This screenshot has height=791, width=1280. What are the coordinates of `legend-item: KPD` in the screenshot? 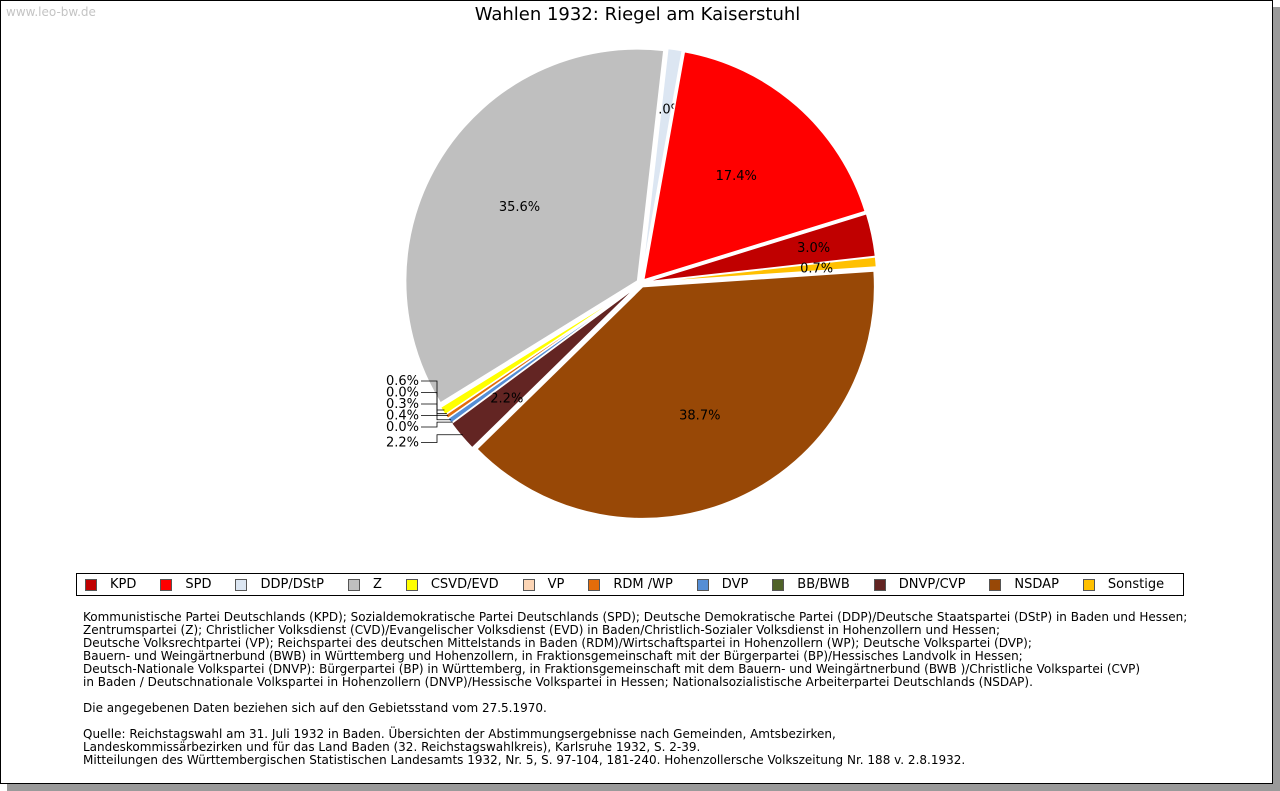 It's located at (110, 584).